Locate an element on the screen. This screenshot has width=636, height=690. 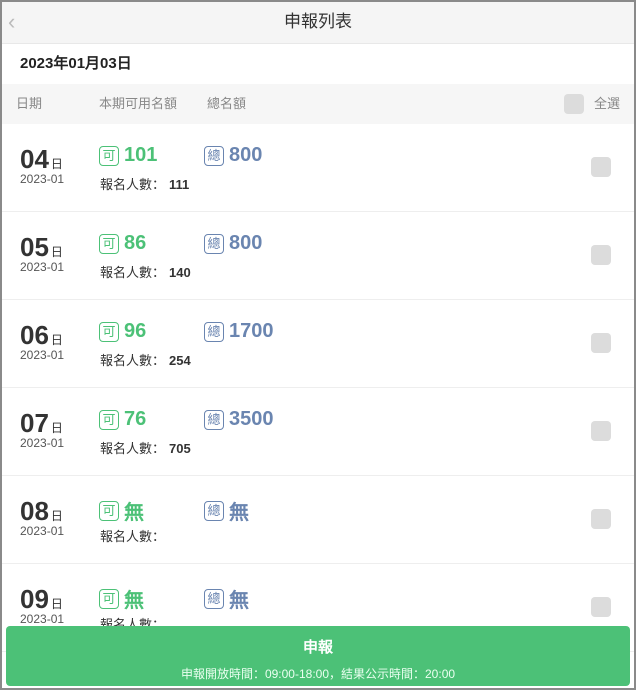
day-number: 07 is located at coordinates (34, 423).